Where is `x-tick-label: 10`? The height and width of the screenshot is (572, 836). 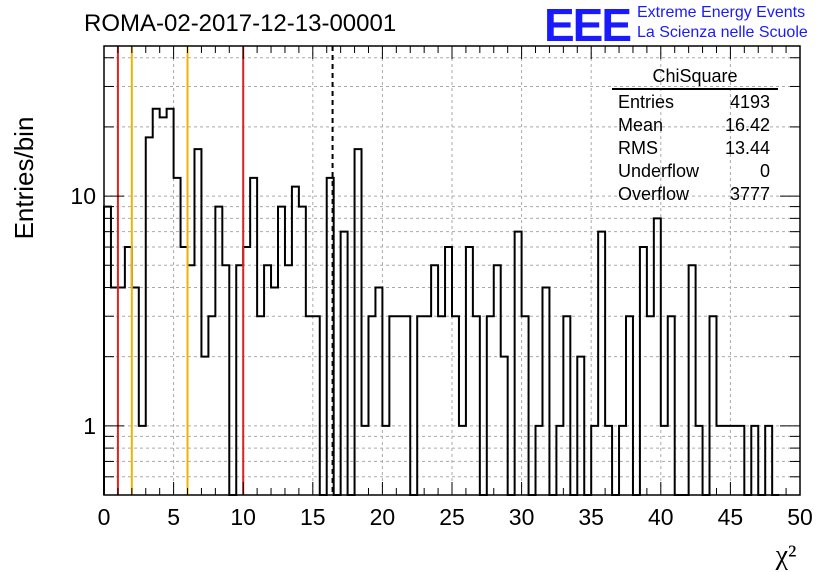
x-tick-label: 10 is located at coordinates (243, 517).